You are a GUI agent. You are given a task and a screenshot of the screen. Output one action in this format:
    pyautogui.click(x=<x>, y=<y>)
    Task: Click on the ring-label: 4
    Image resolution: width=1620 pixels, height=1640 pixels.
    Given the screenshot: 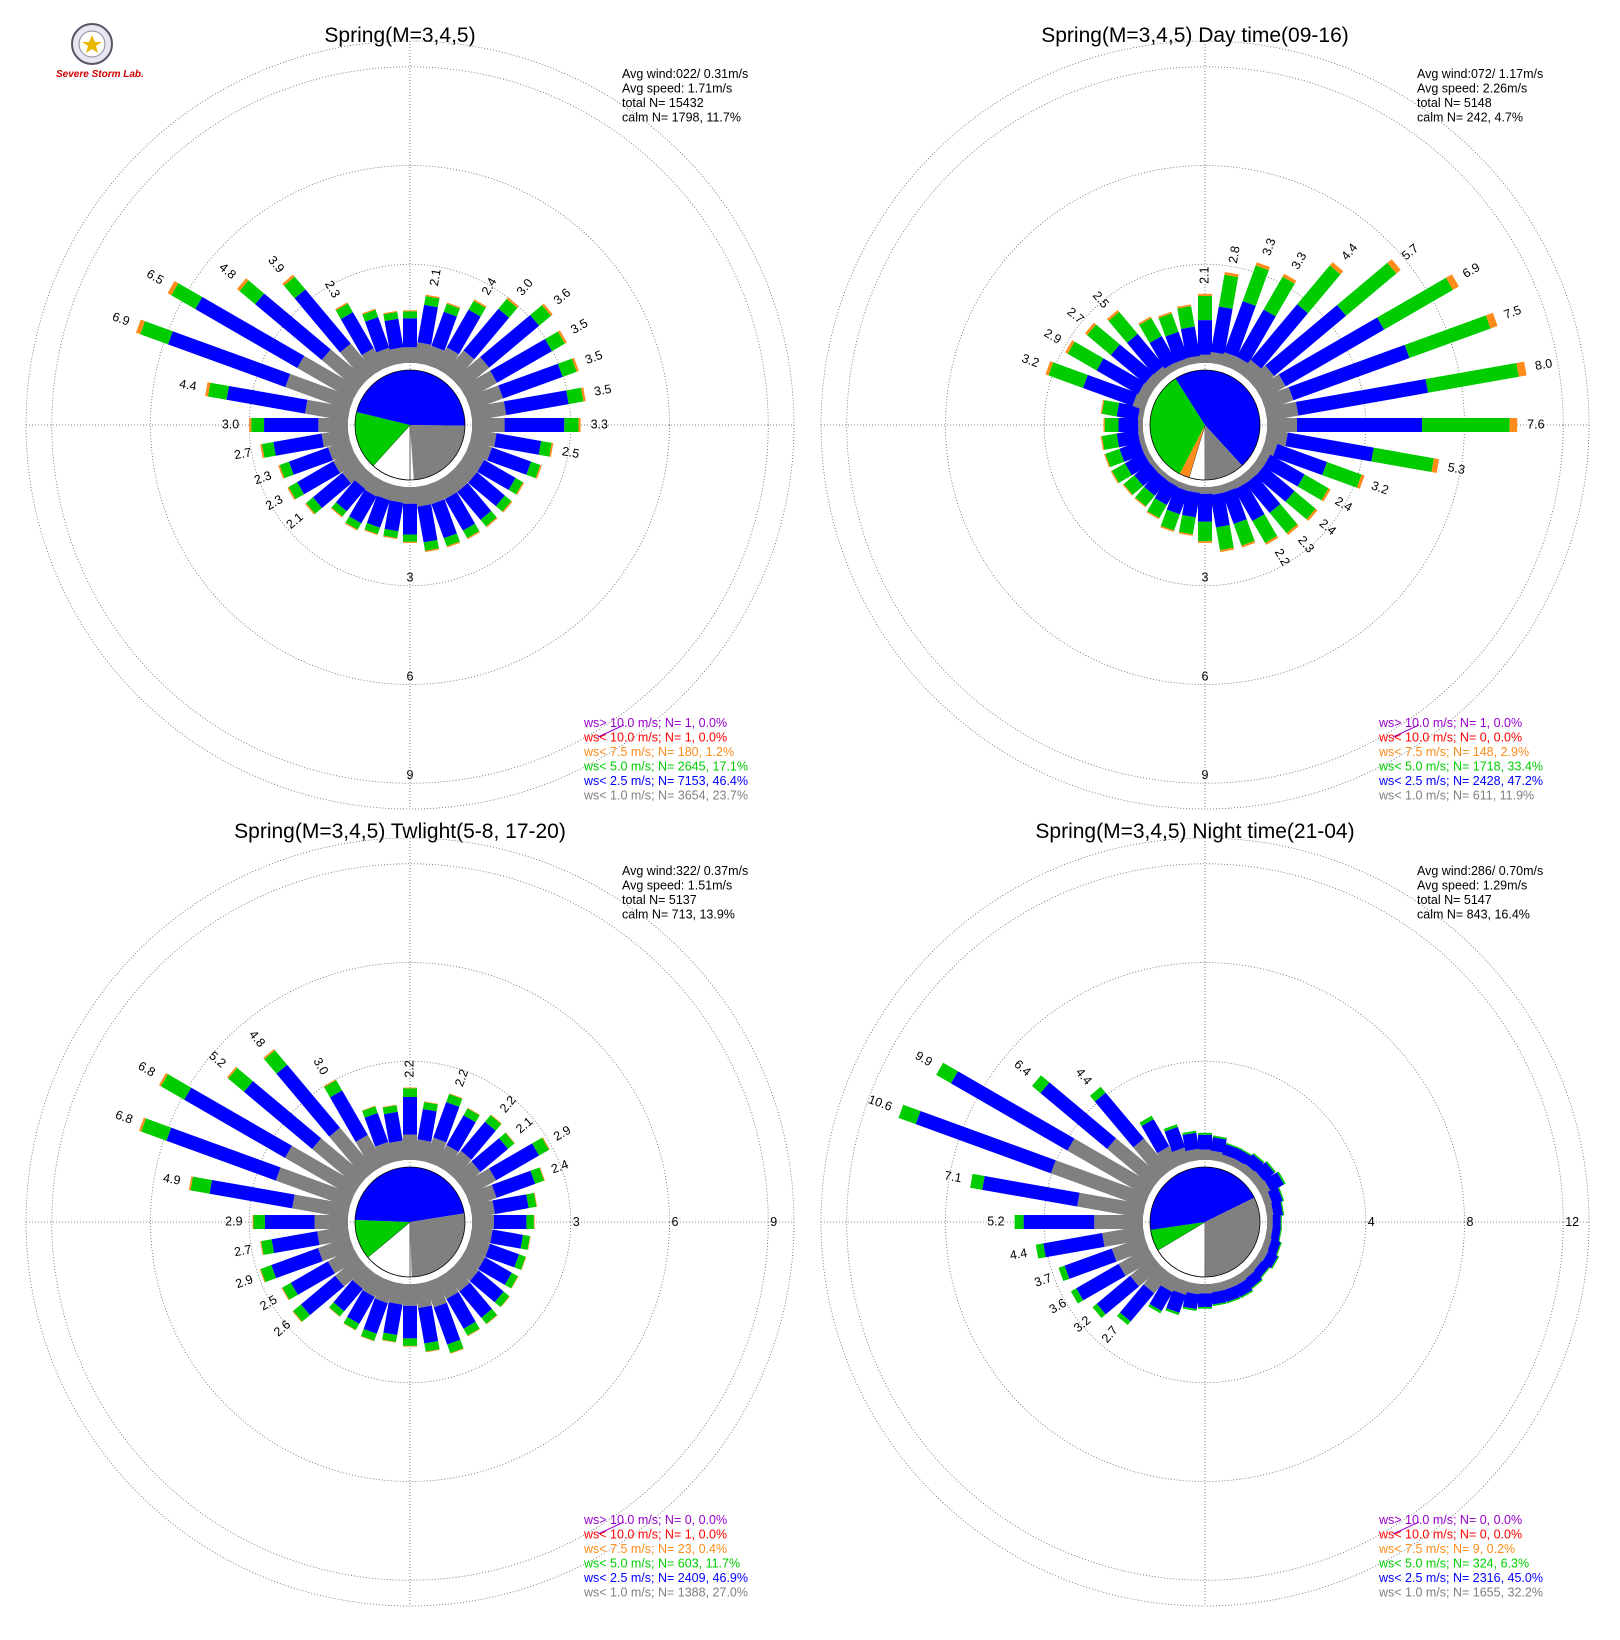 What is the action you would take?
    pyautogui.click(x=1371, y=1222)
    